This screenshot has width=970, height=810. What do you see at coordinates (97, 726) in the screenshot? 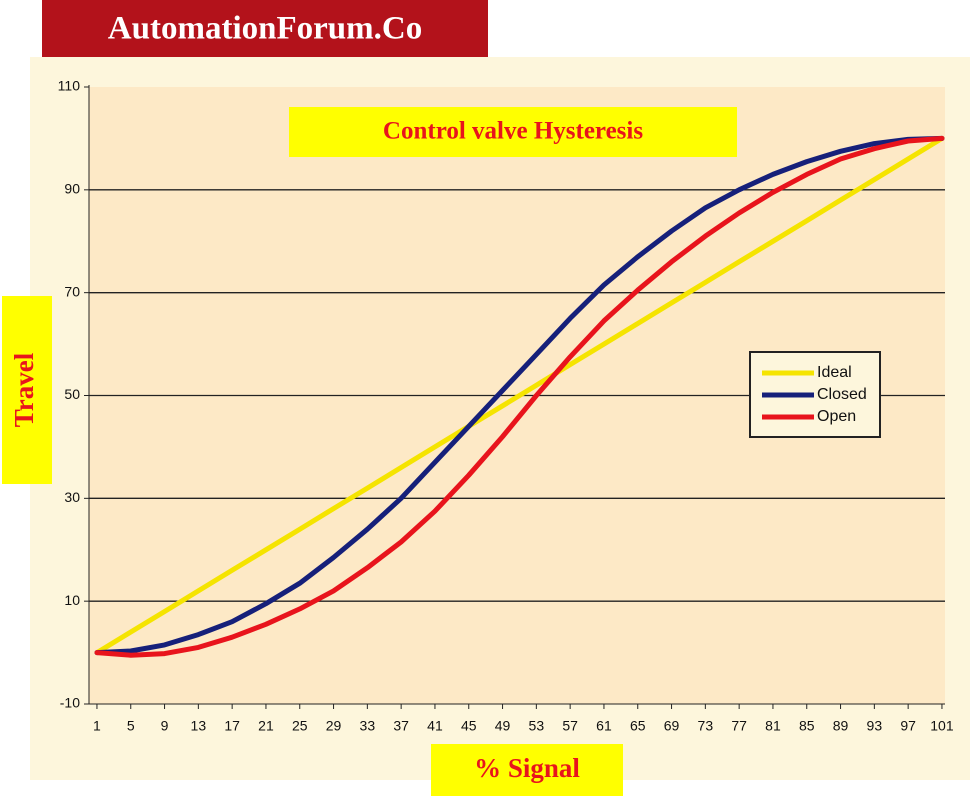
I see `x-tick-label: 1` at bounding box center [97, 726].